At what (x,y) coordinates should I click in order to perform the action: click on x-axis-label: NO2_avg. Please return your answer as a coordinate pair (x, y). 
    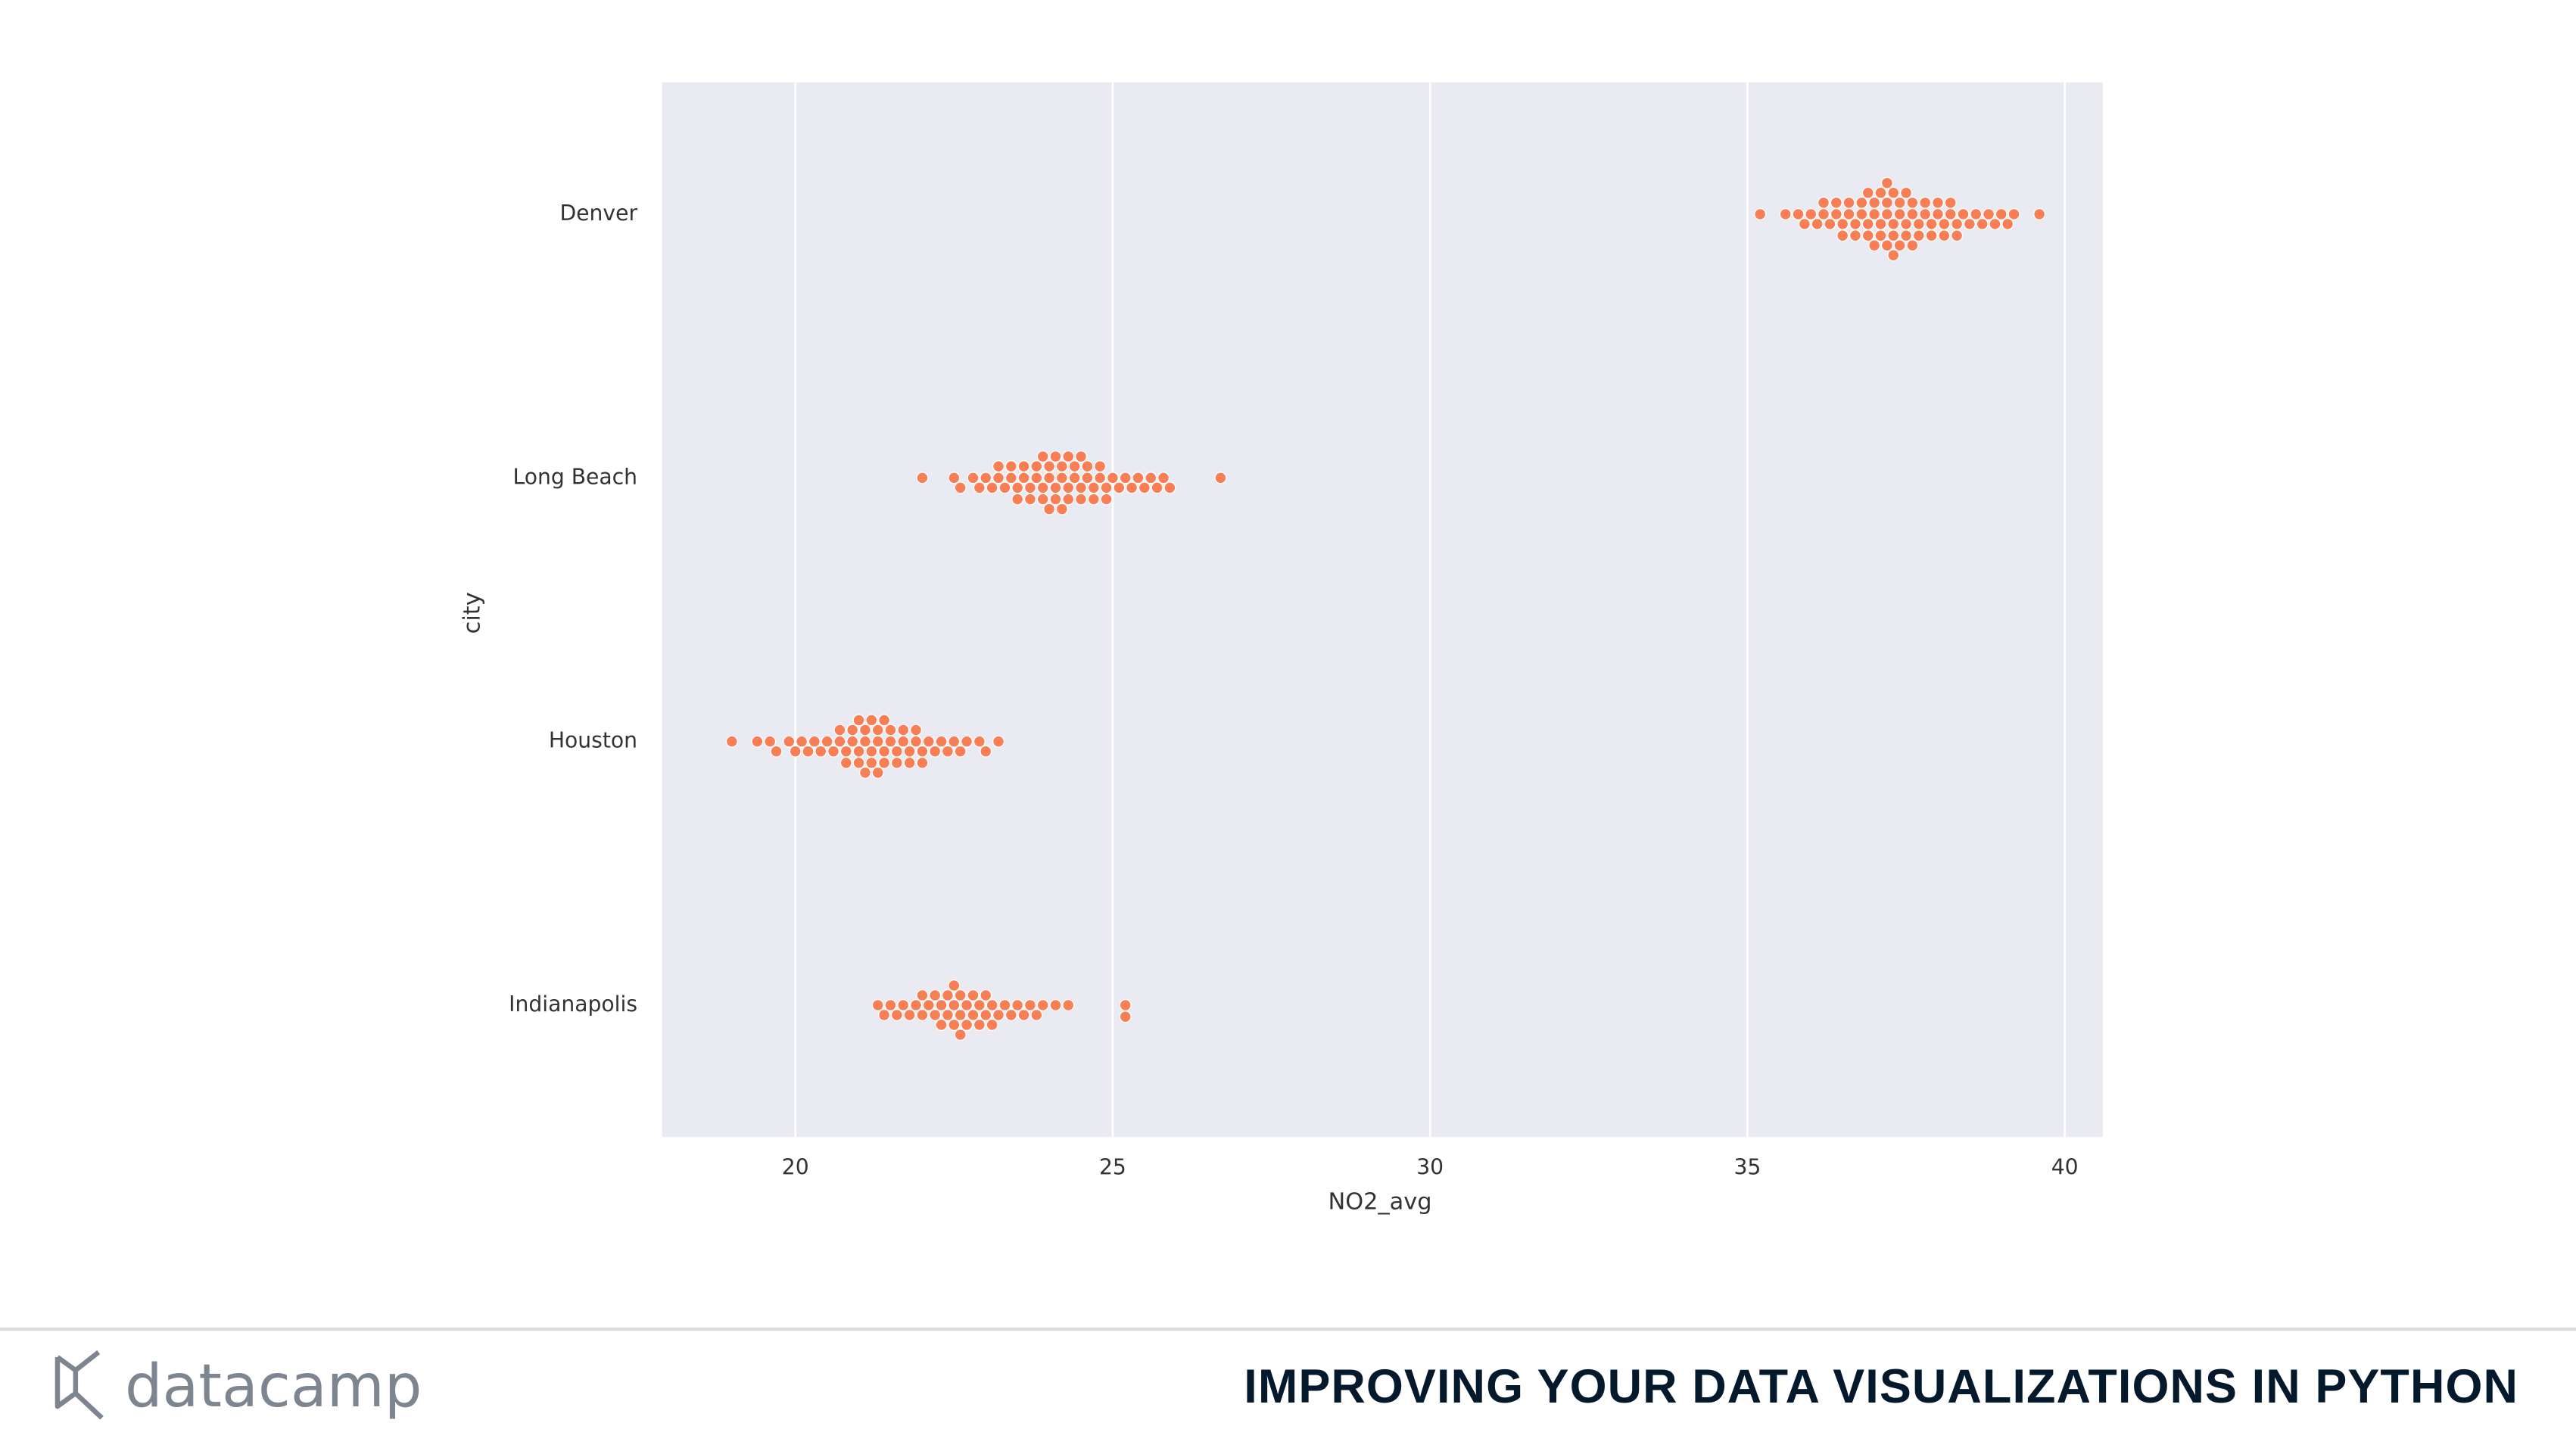
    Looking at the image, I should click on (1380, 1202).